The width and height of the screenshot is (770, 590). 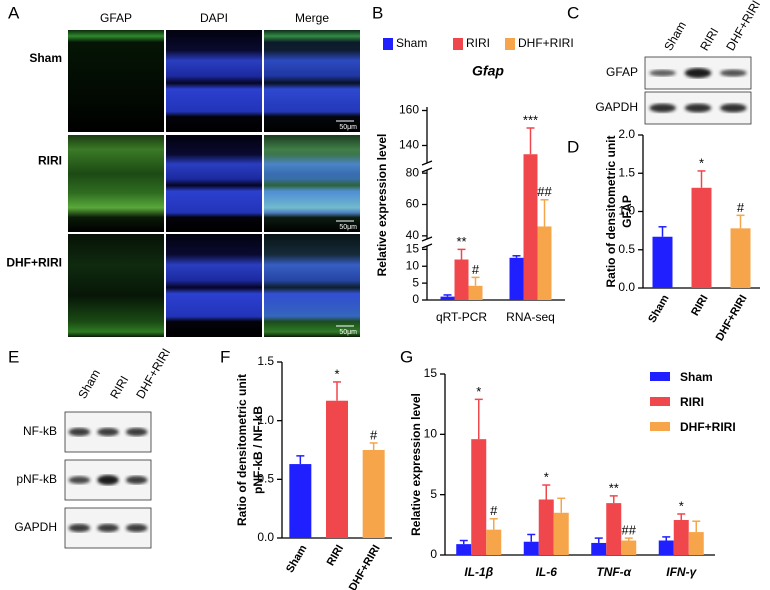 I want to click on y-tick-label: 140, so click(x=409, y=145).